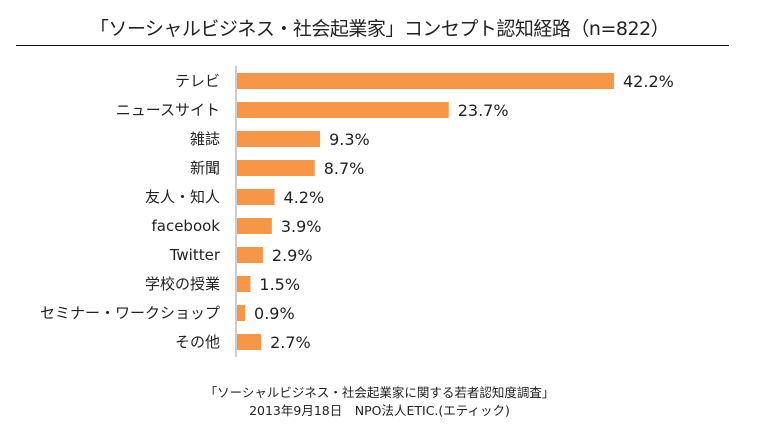 The width and height of the screenshot is (759, 441). I want to click on category-label: テレビ, so click(197, 81).